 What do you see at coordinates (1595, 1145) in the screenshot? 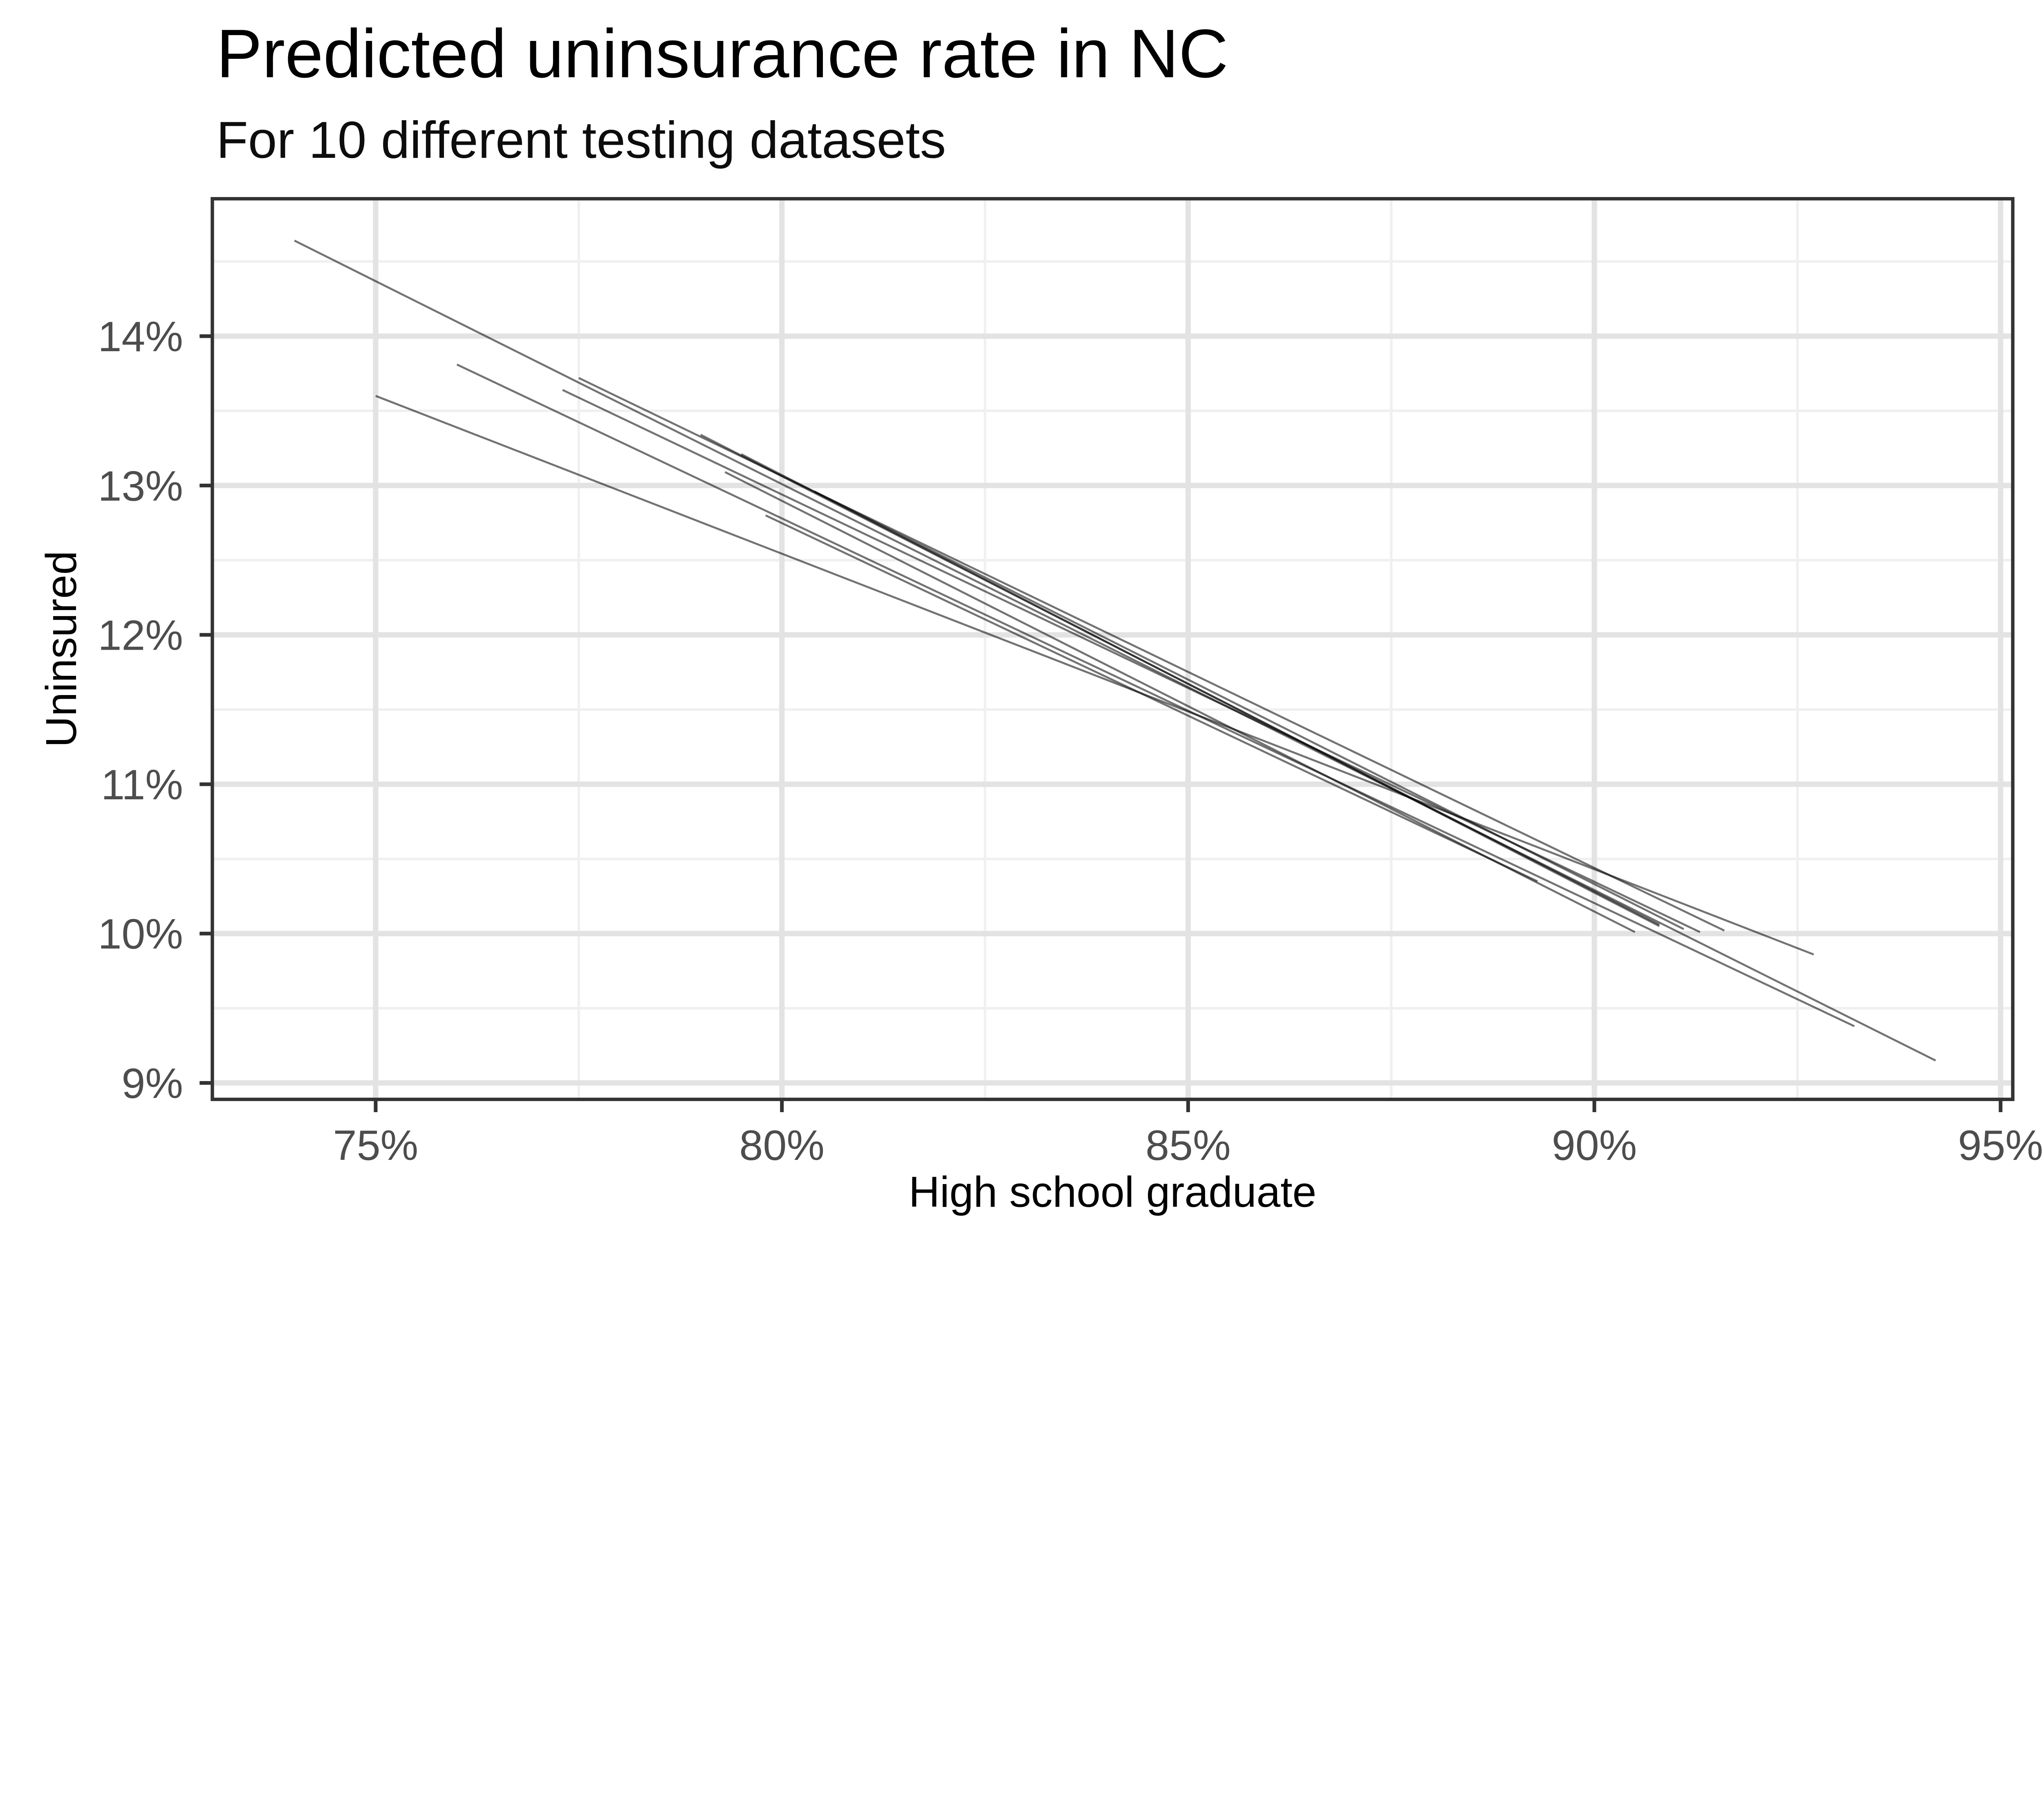
I see `x-tick-label: 90%` at bounding box center [1595, 1145].